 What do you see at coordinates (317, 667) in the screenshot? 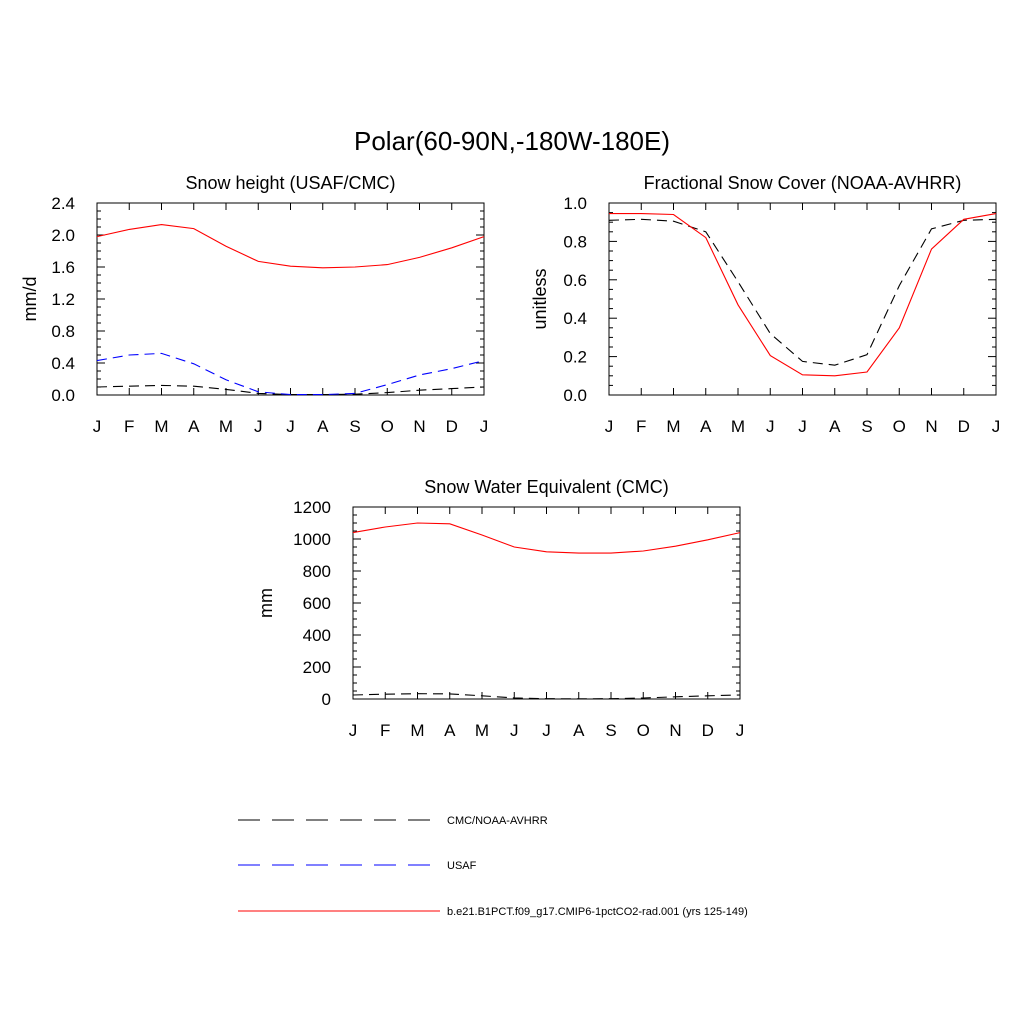
I see `y-tick-label: 200` at bounding box center [317, 667].